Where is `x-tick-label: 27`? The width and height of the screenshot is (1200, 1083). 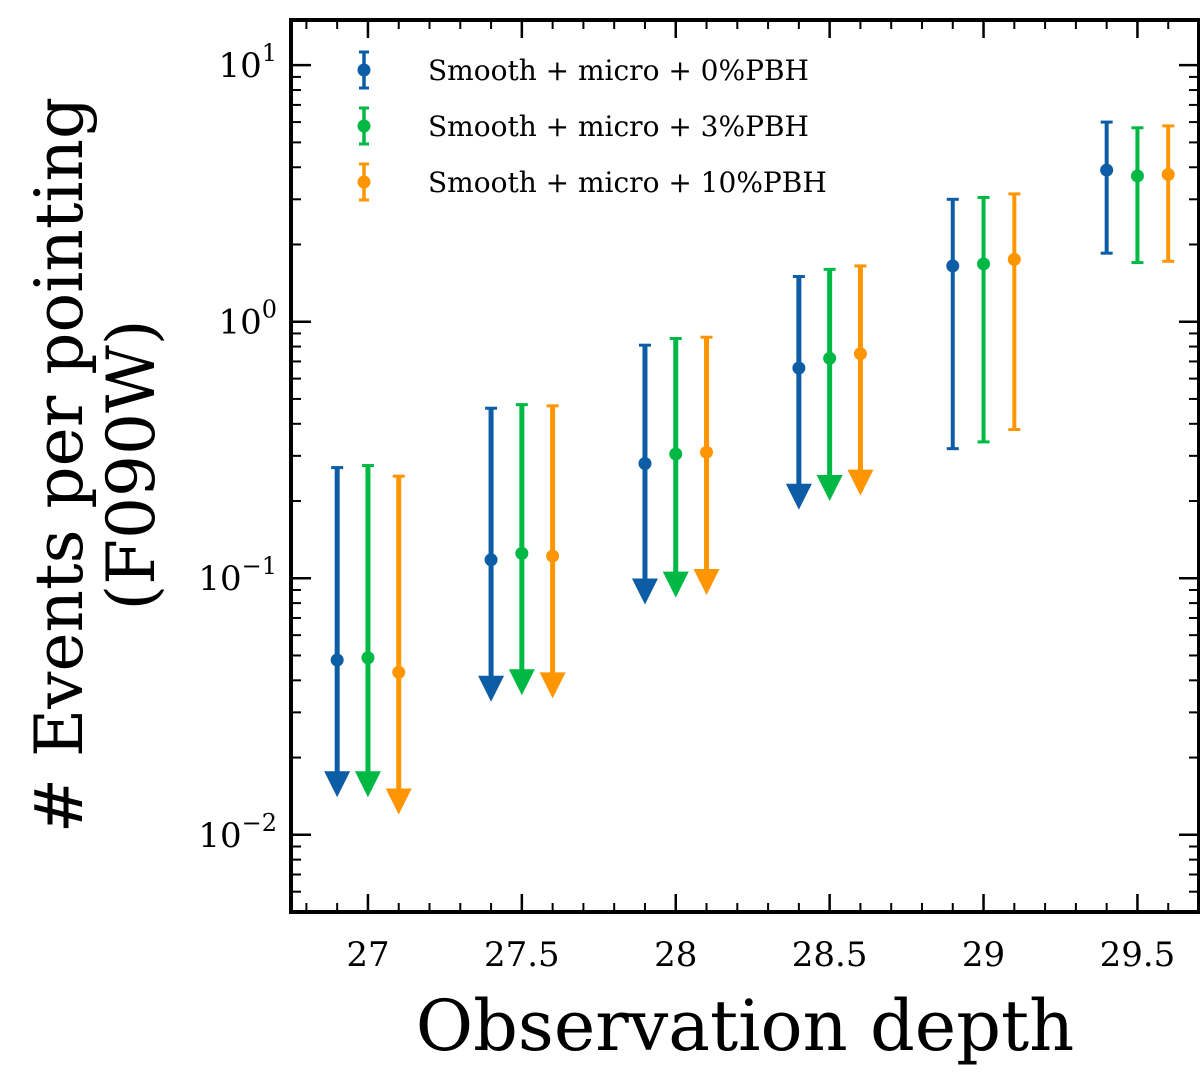 x-tick-label: 27 is located at coordinates (367, 955).